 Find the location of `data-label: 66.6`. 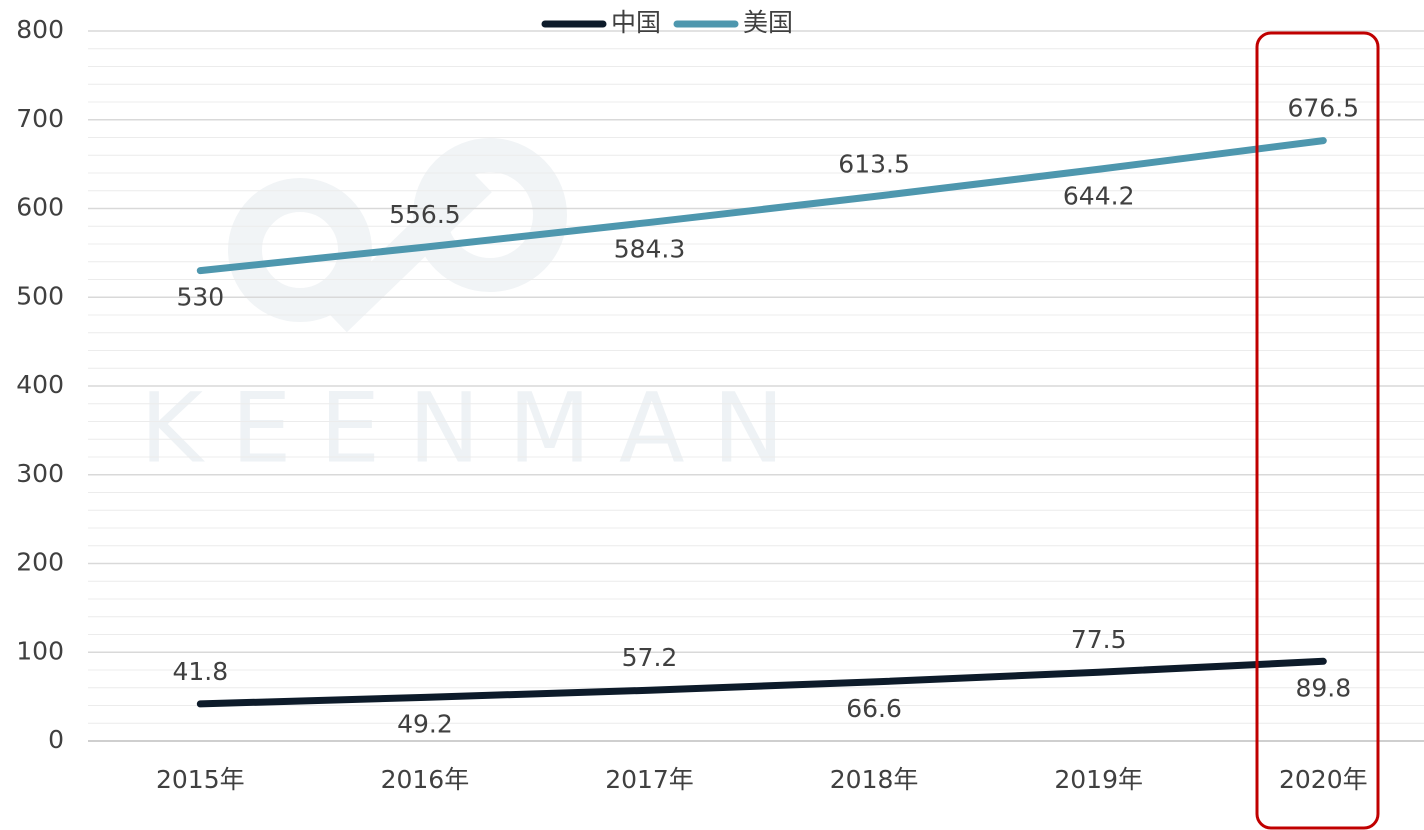

data-label: 66.6 is located at coordinates (874, 708).